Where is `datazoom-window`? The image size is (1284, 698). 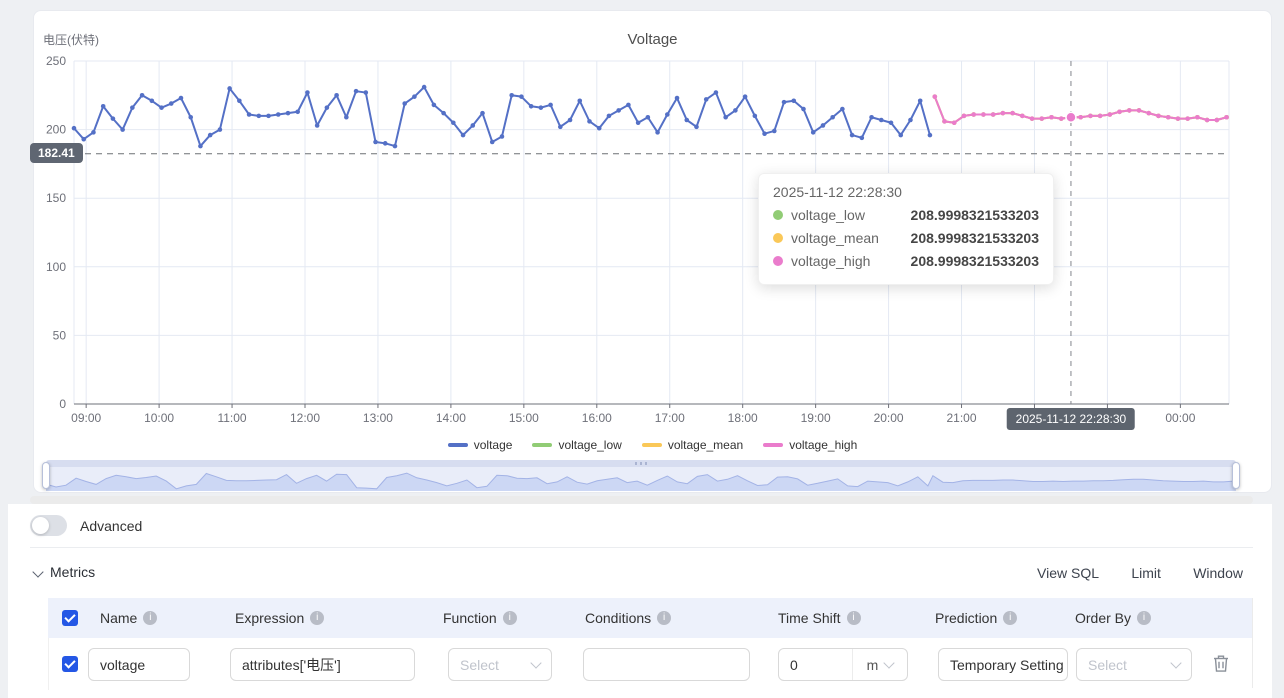 datazoom-window is located at coordinates (640, 479).